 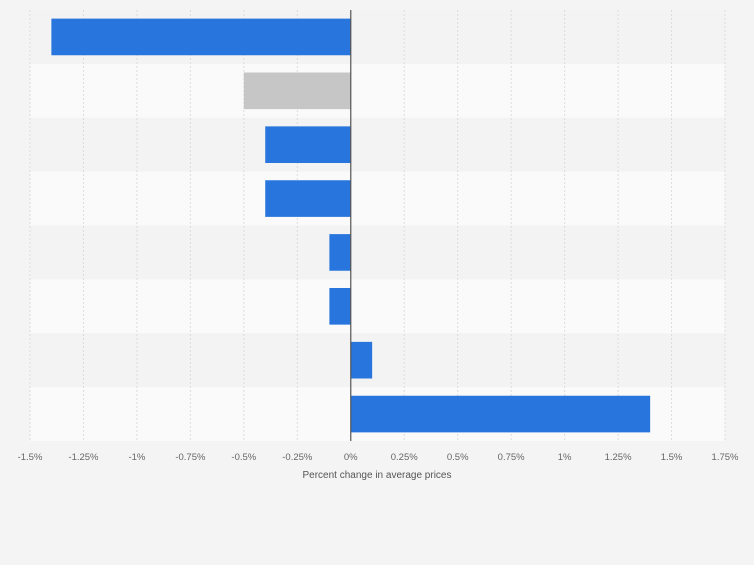 I want to click on x-tick-label: -1%, so click(x=136, y=457).